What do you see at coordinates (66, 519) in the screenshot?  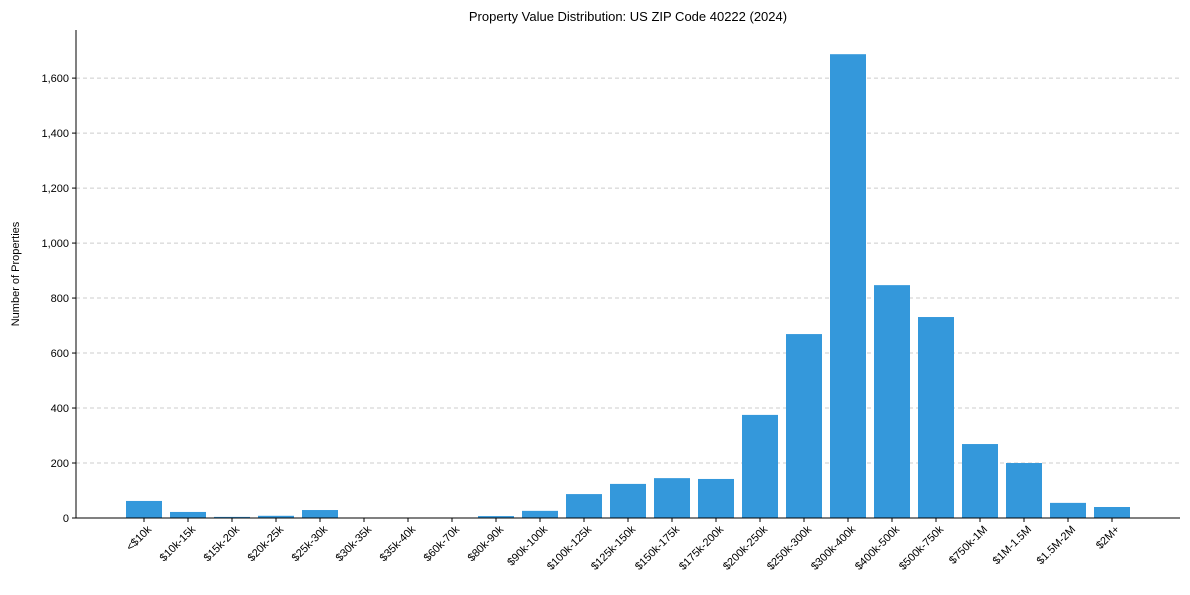 I see `y-tick-label: 0` at bounding box center [66, 519].